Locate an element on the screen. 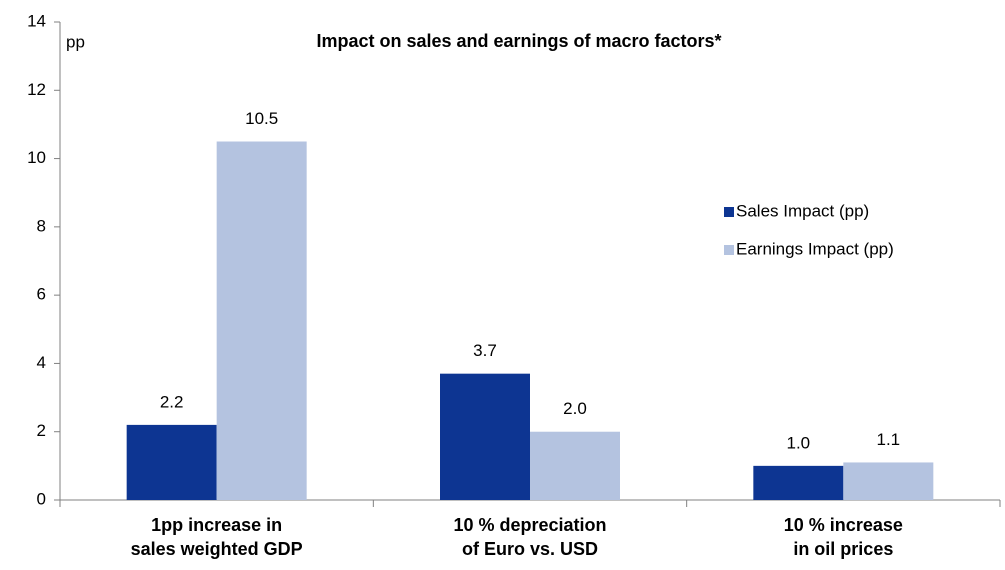 Image resolution: width=1005 pixels, height=570 pixels. x-tick-label-line: 1pp increase in is located at coordinates (216, 525).